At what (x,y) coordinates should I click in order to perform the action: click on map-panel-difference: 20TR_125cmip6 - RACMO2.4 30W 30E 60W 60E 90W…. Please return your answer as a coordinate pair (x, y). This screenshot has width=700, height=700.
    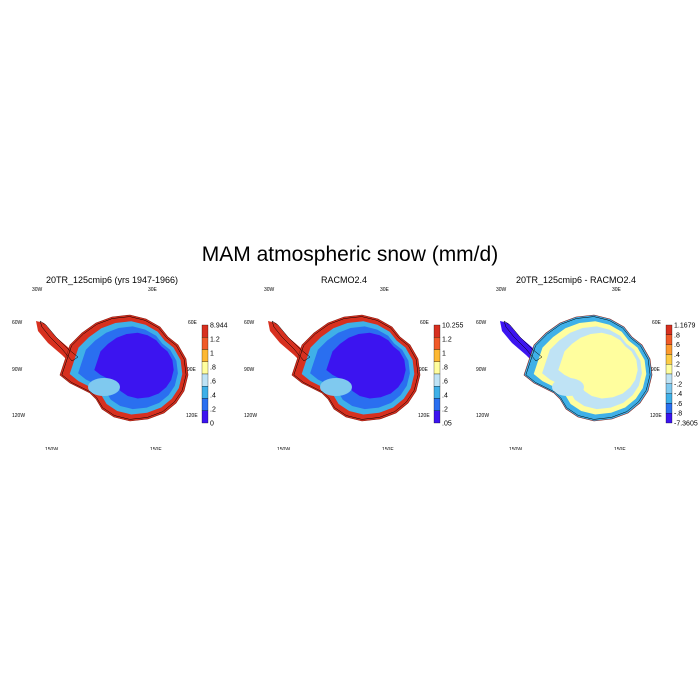
    Looking at the image, I should click on (588, 362).